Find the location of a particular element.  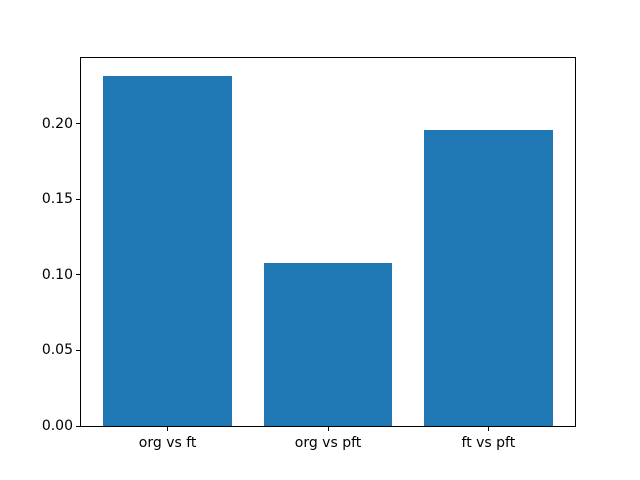

x-axis-category-label-org-vs-pft: org vs pft is located at coordinates (328, 443).